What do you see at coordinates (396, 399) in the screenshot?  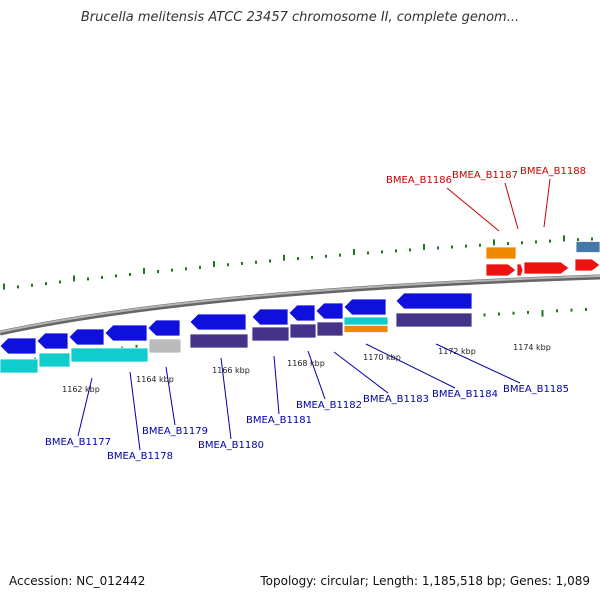 I see `label-bmea_b1183: BMEA_B1183` at bounding box center [396, 399].